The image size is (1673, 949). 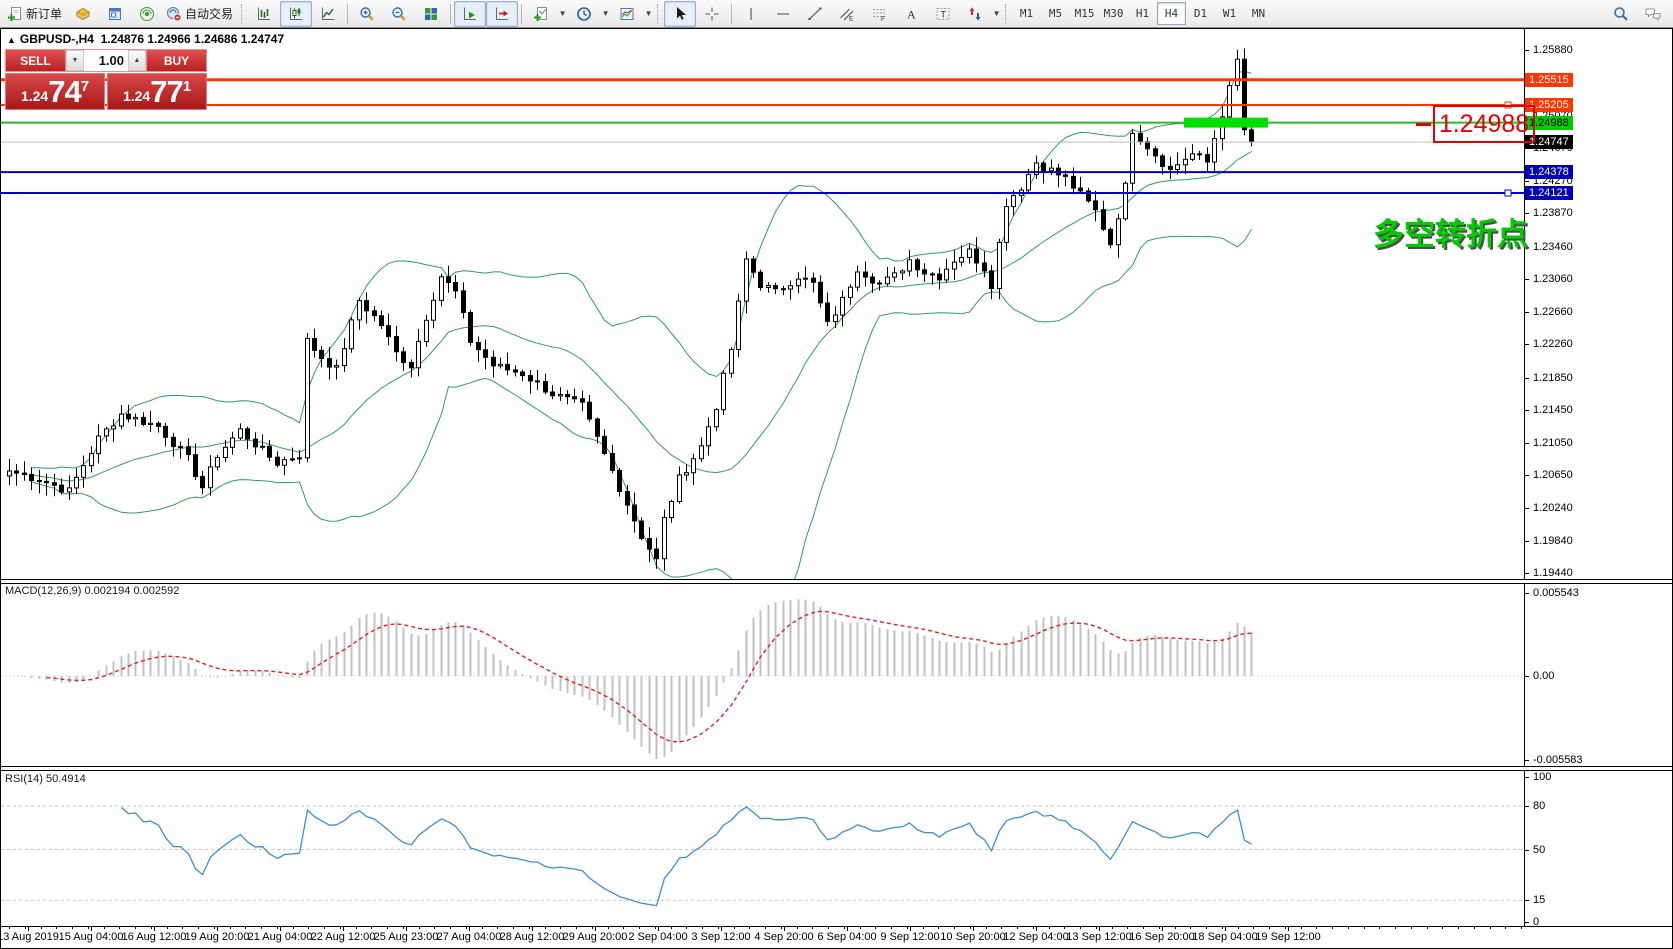 I want to click on search-button, so click(x=1621, y=14).